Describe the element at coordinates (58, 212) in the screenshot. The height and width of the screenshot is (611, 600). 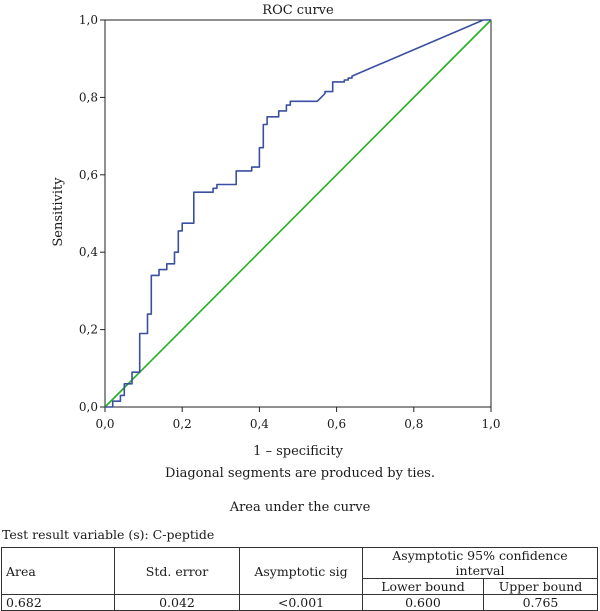
I see `y-axis-title: Sensitivity` at that location.